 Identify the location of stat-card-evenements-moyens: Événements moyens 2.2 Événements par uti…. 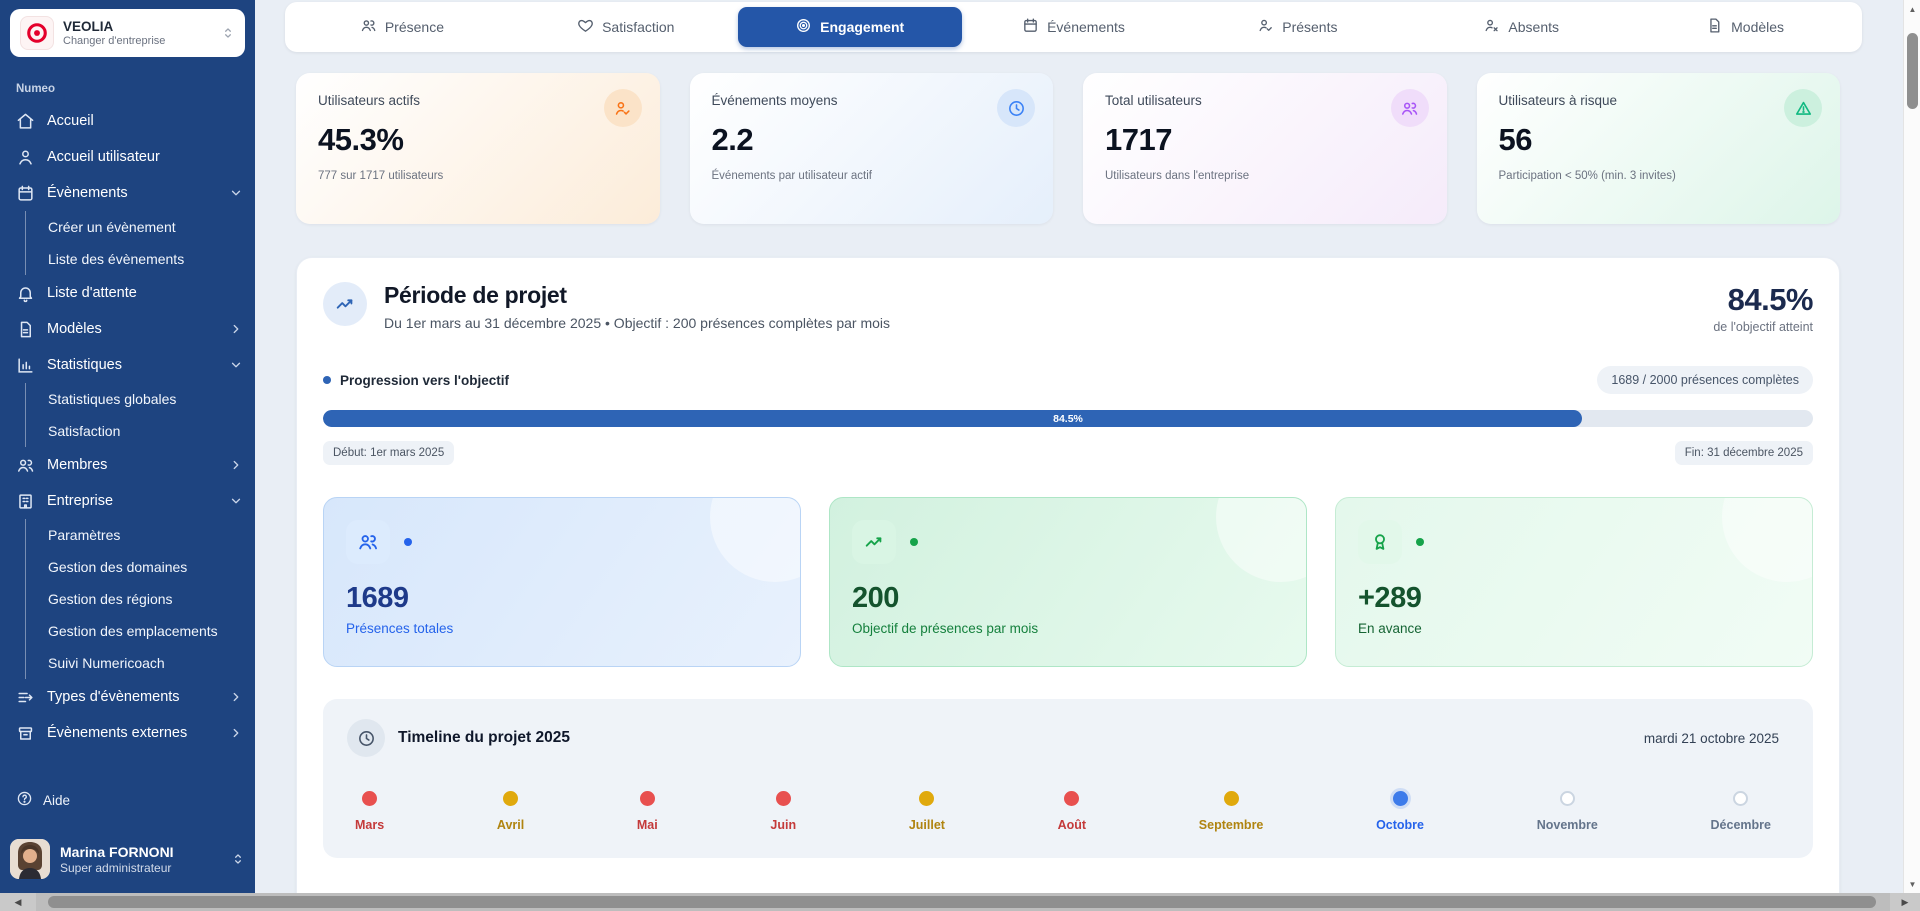
(871, 148).